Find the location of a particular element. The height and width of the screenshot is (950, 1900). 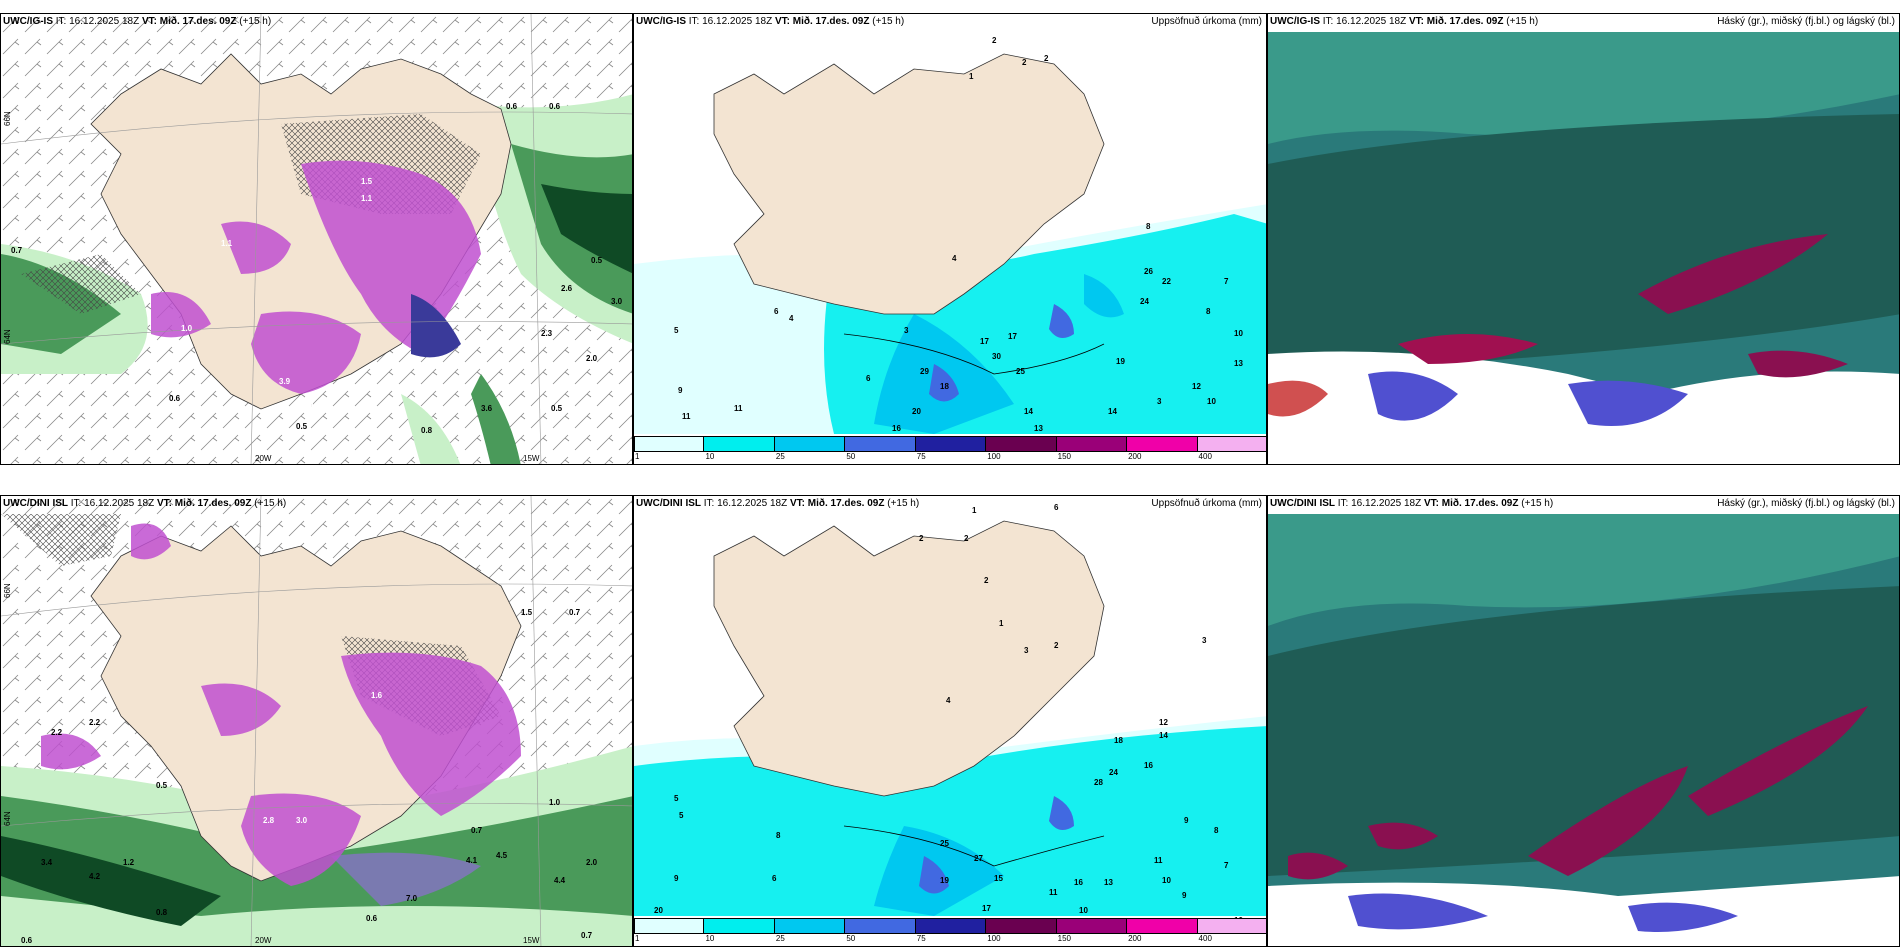

value-label: 19 is located at coordinates (944, 880).